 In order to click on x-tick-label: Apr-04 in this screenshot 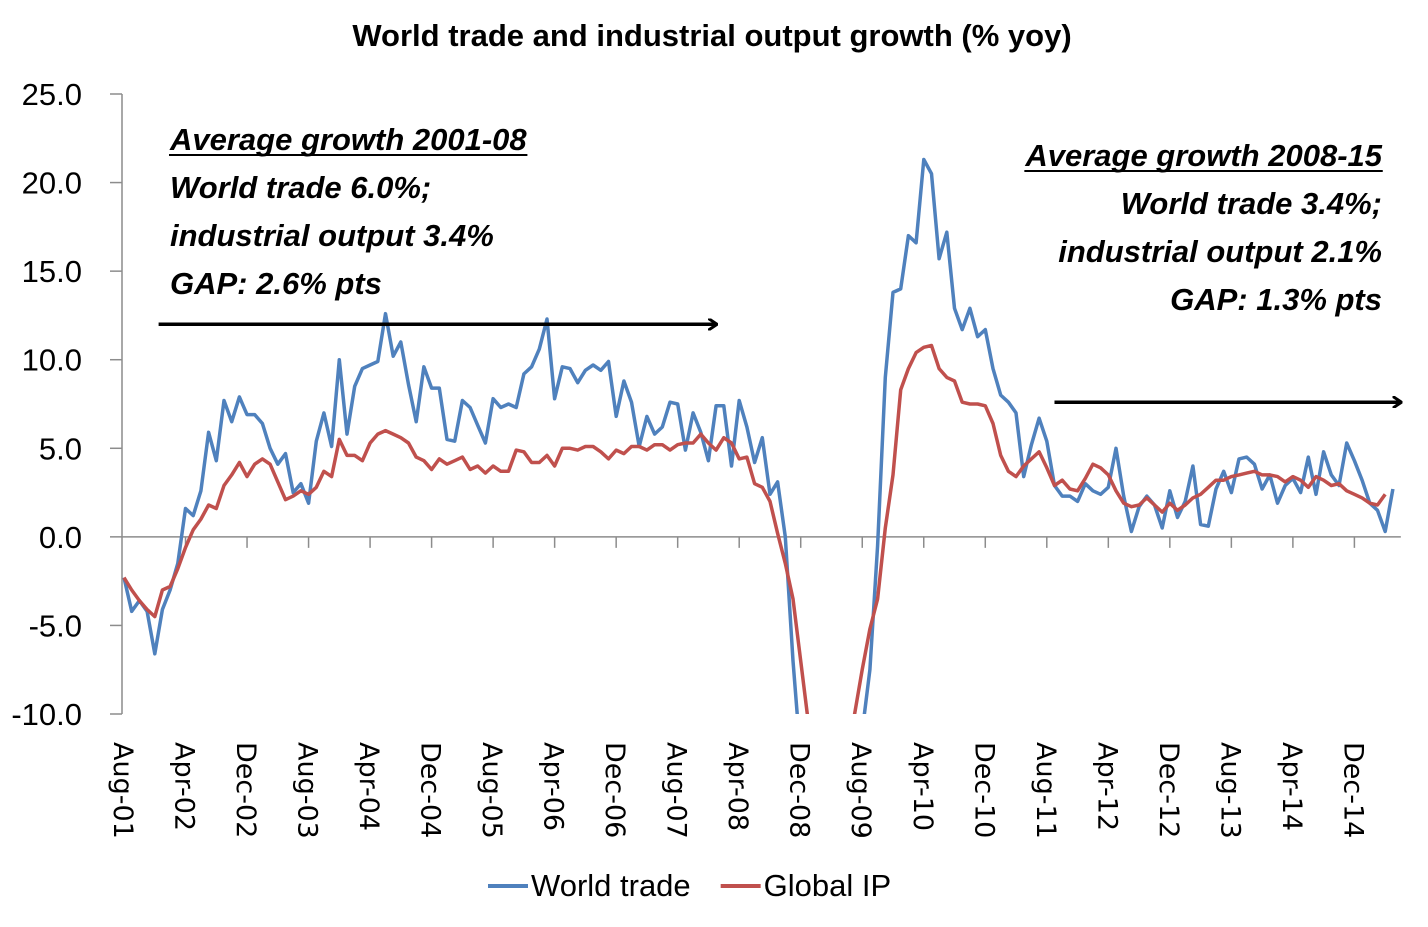, I will do `click(368, 786)`.